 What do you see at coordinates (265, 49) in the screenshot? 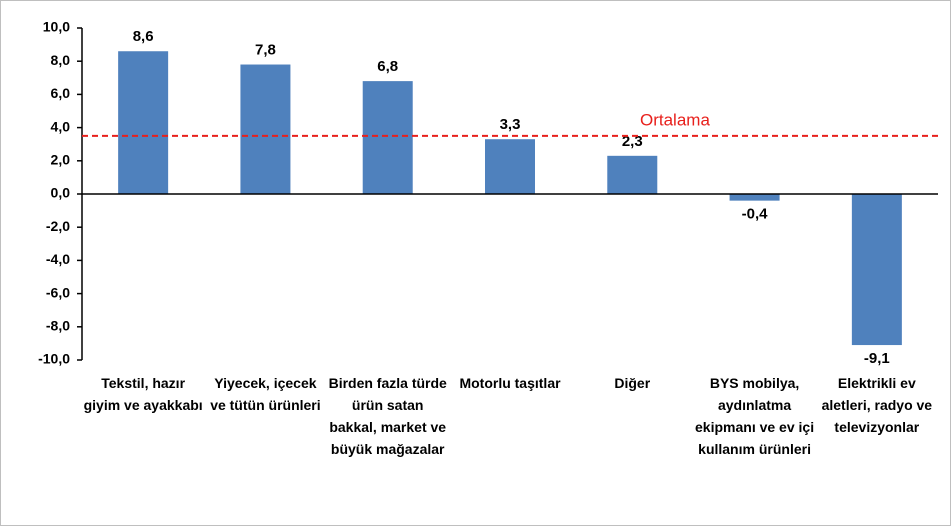
I see `value-label: 7,8` at bounding box center [265, 49].